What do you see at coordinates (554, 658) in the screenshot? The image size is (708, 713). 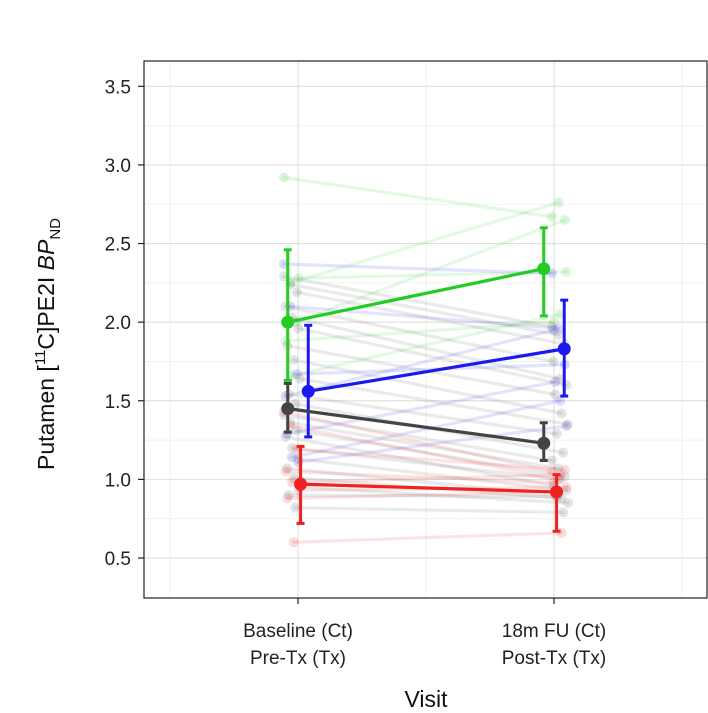 I see `x-tick-label-line2-1: Post-Tx (Tx)` at bounding box center [554, 658].